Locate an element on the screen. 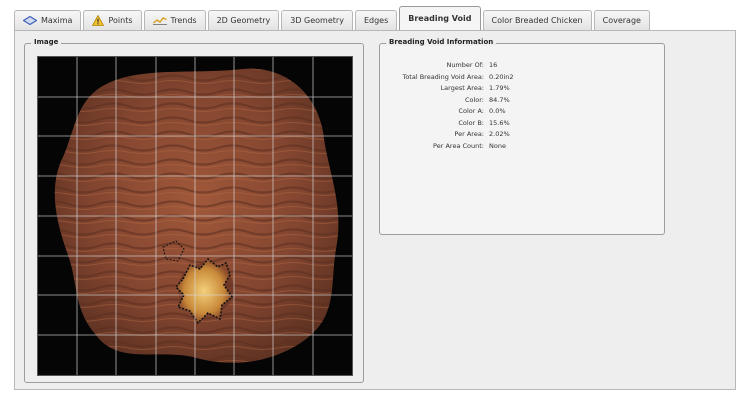 This screenshot has width=745, height=394. info-row: Per Area: 2.02% is located at coordinates (523, 135).